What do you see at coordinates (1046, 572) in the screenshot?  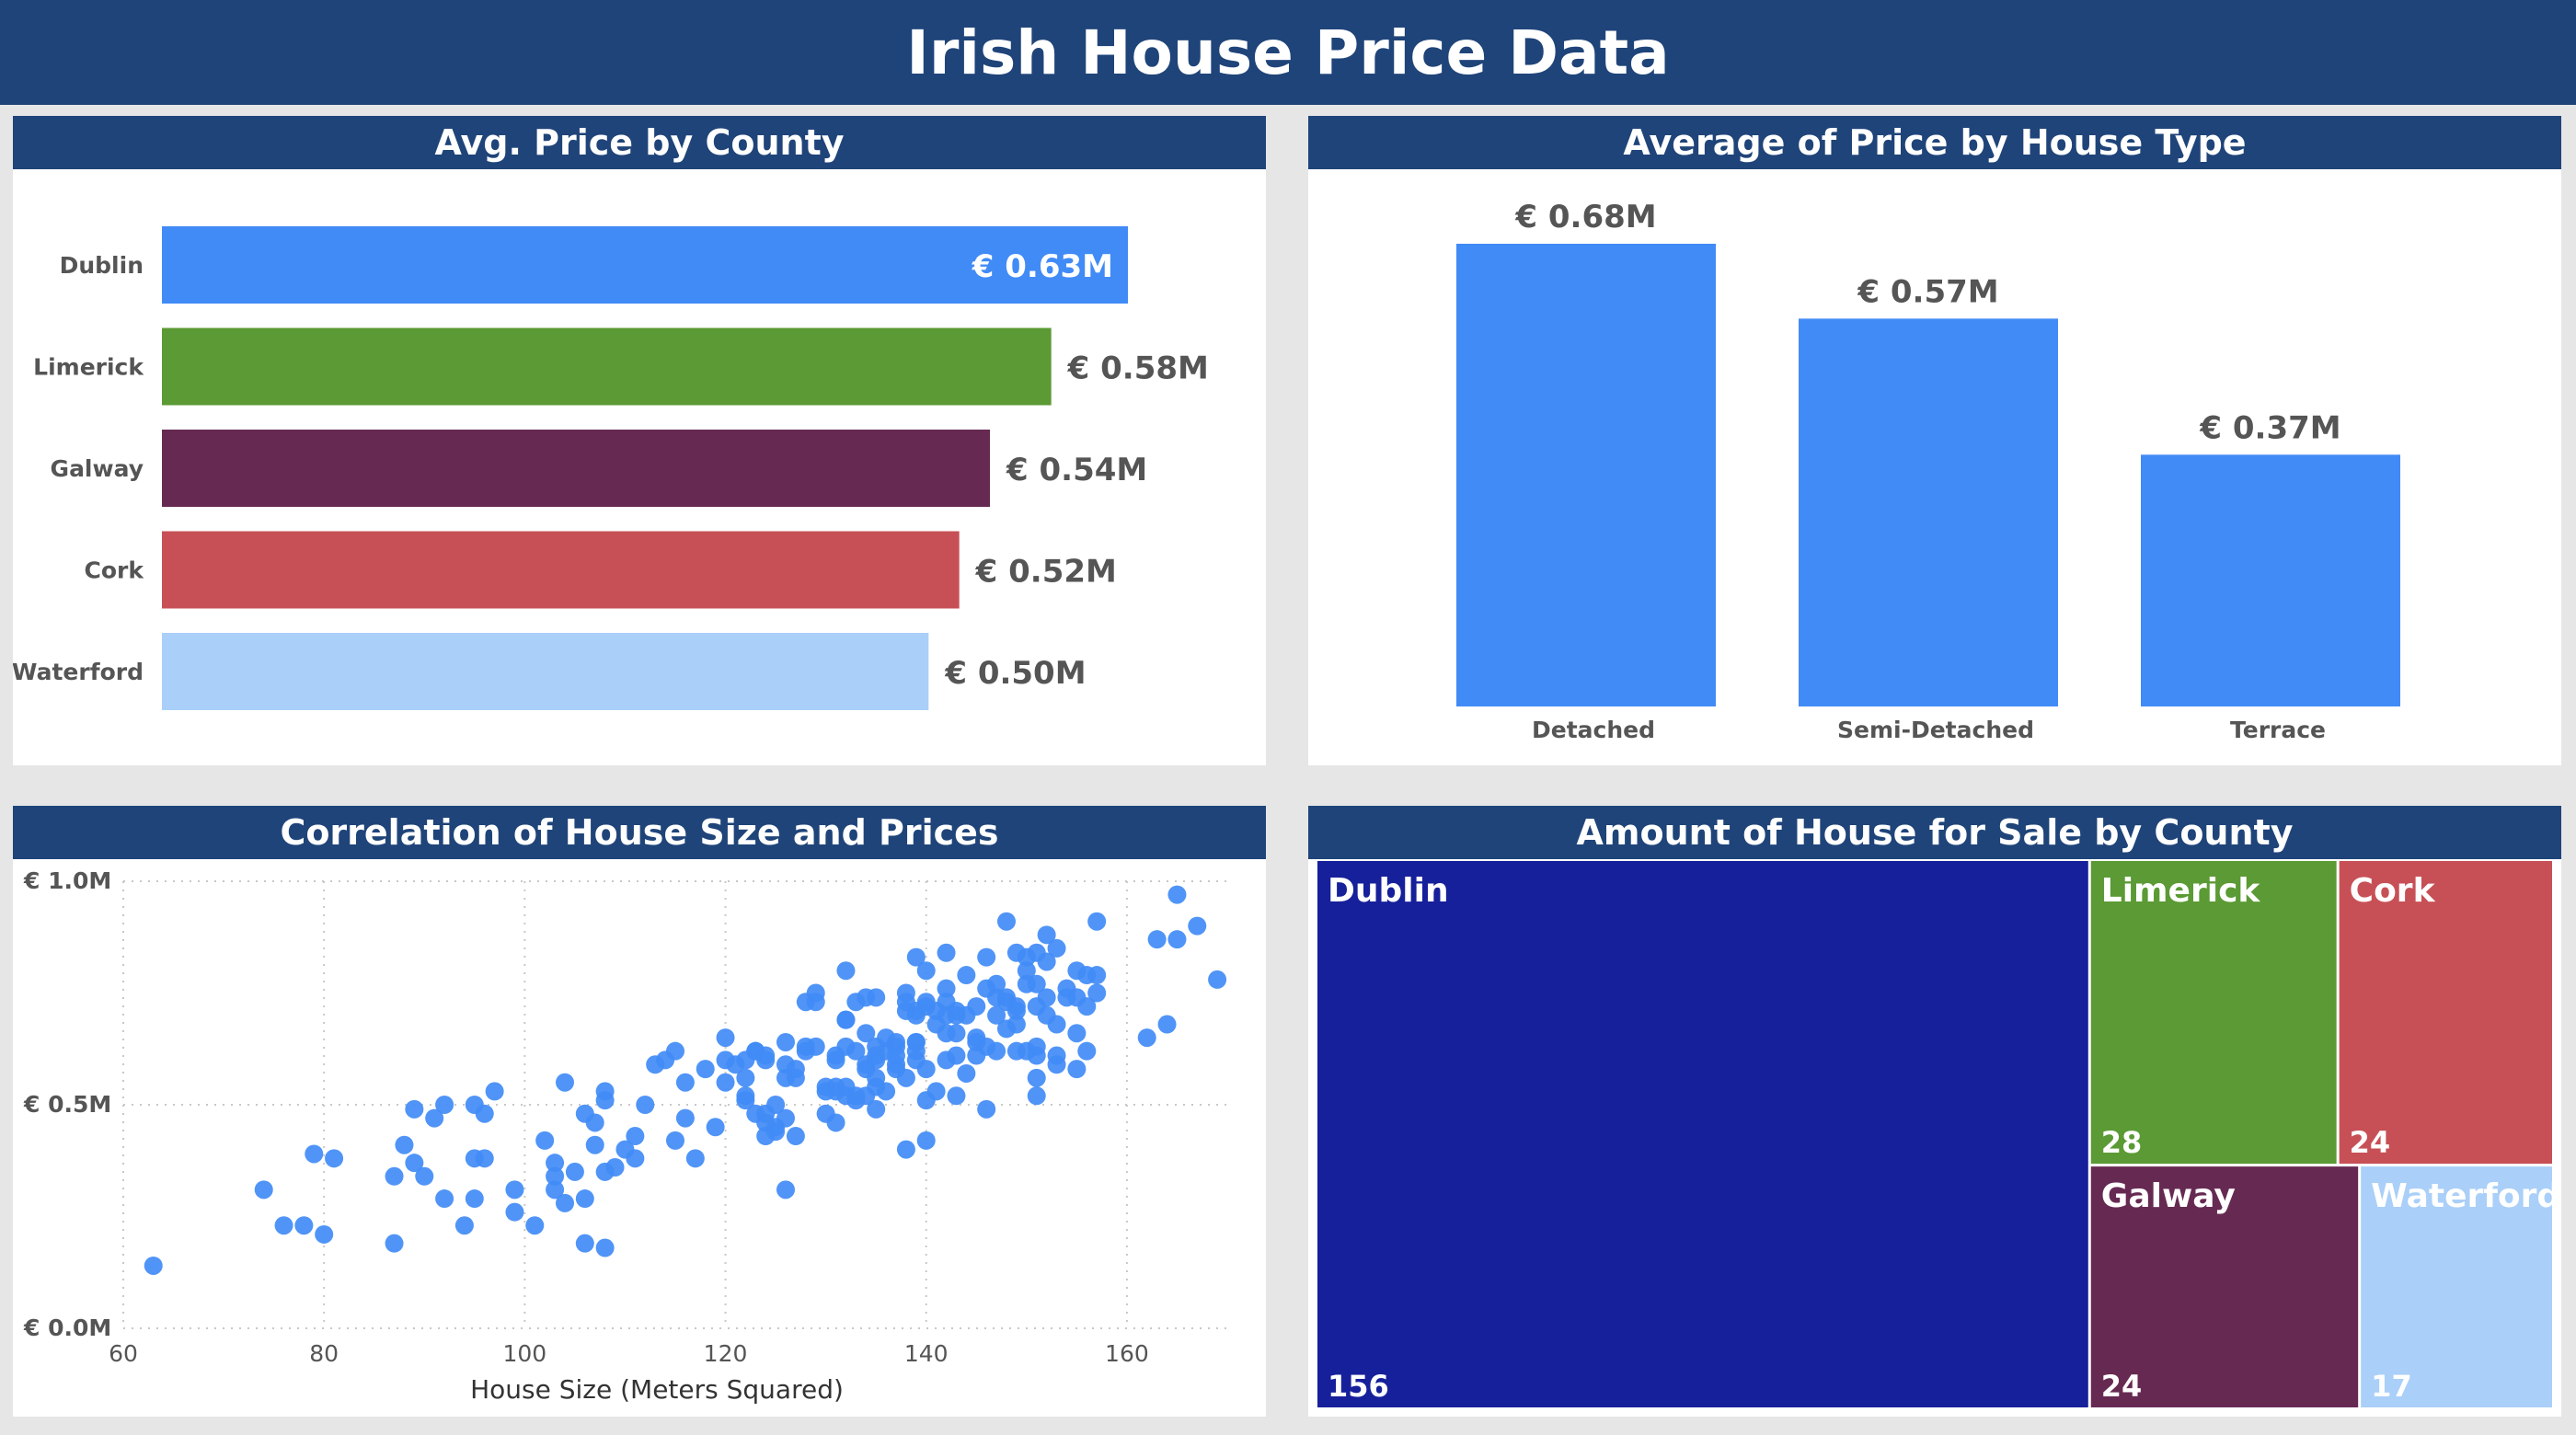 I see `data-label-cork: € 0.52M` at bounding box center [1046, 572].